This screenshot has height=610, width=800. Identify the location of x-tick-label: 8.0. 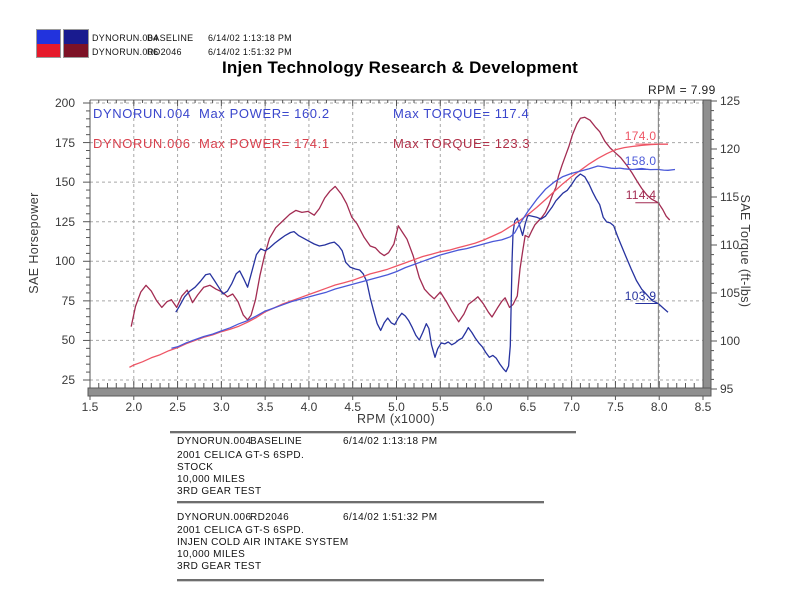
(659, 407).